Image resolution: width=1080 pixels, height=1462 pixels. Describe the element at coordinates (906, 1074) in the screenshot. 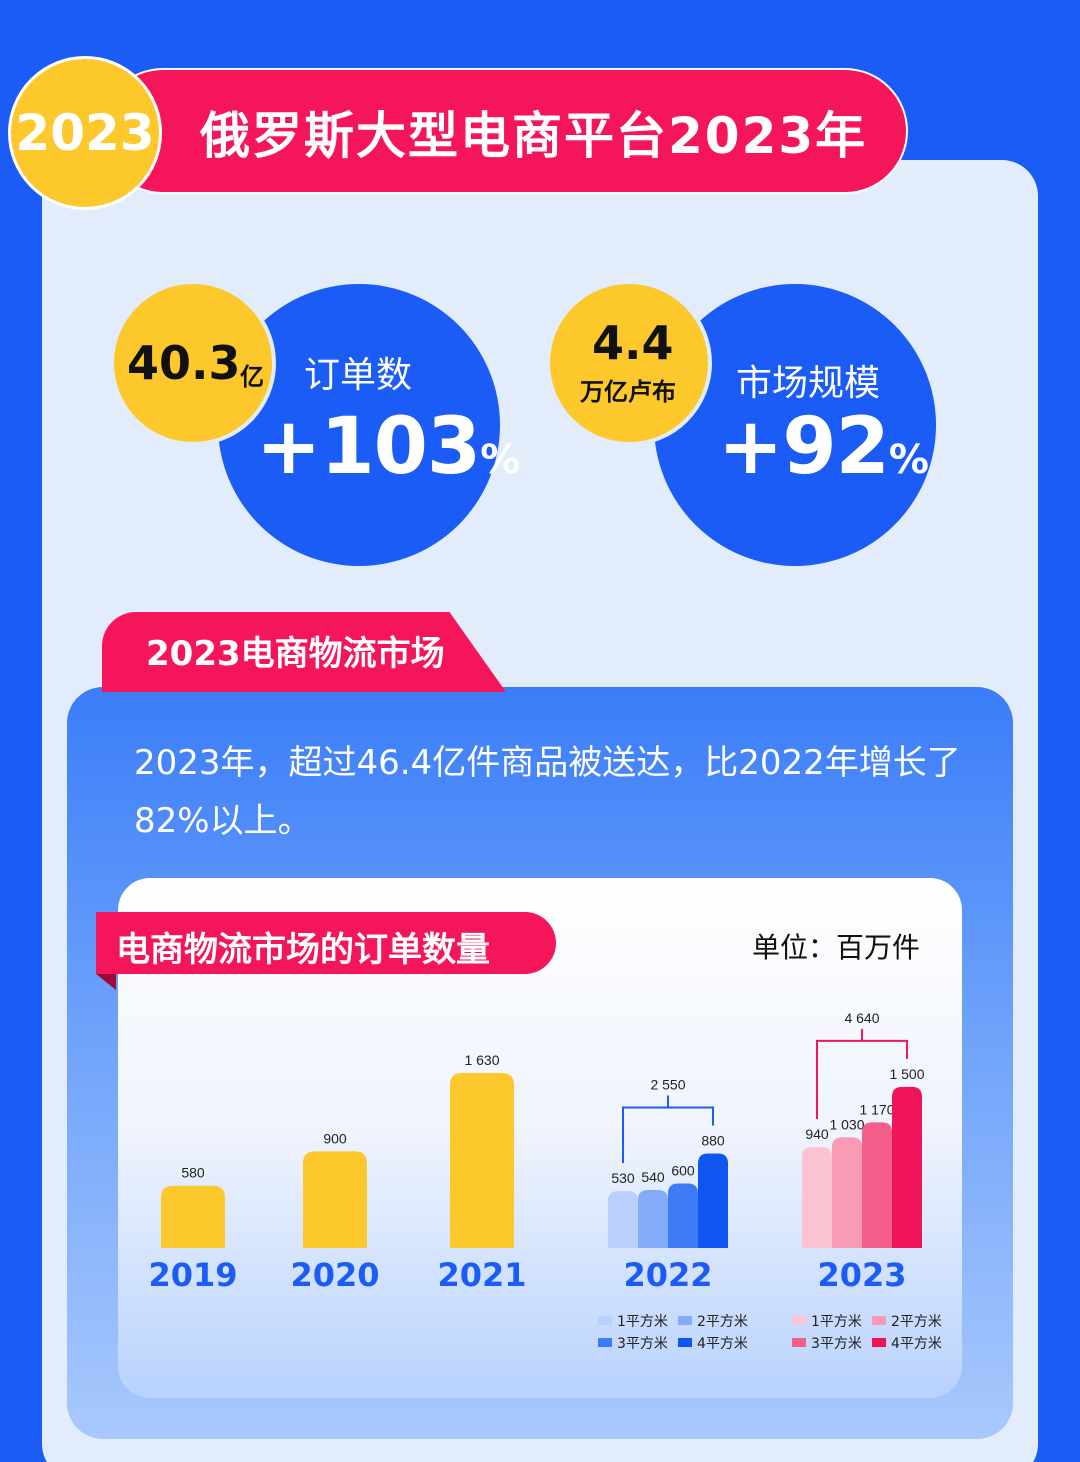

I see `bar-label-2023-4: 1 500` at that location.